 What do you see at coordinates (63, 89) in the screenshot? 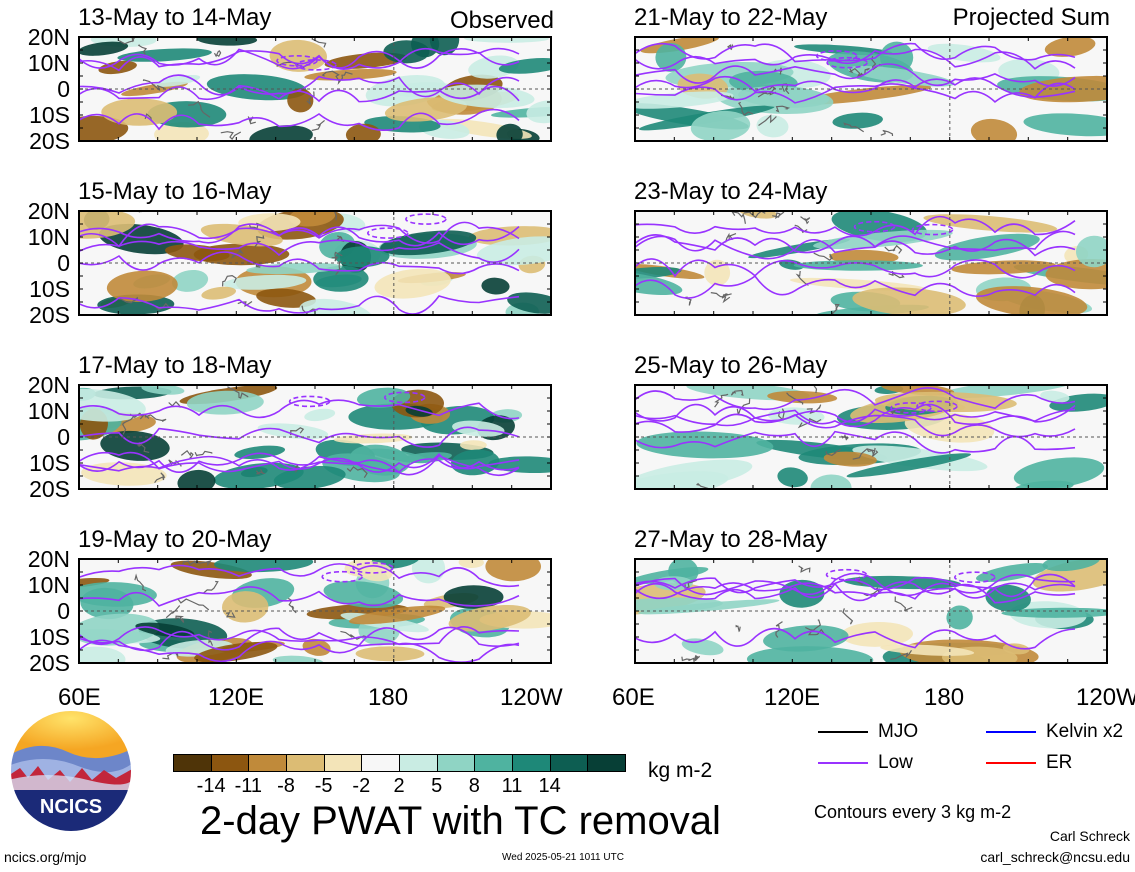
I see `lat-label-row1-2: 0` at bounding box center [63, 89].